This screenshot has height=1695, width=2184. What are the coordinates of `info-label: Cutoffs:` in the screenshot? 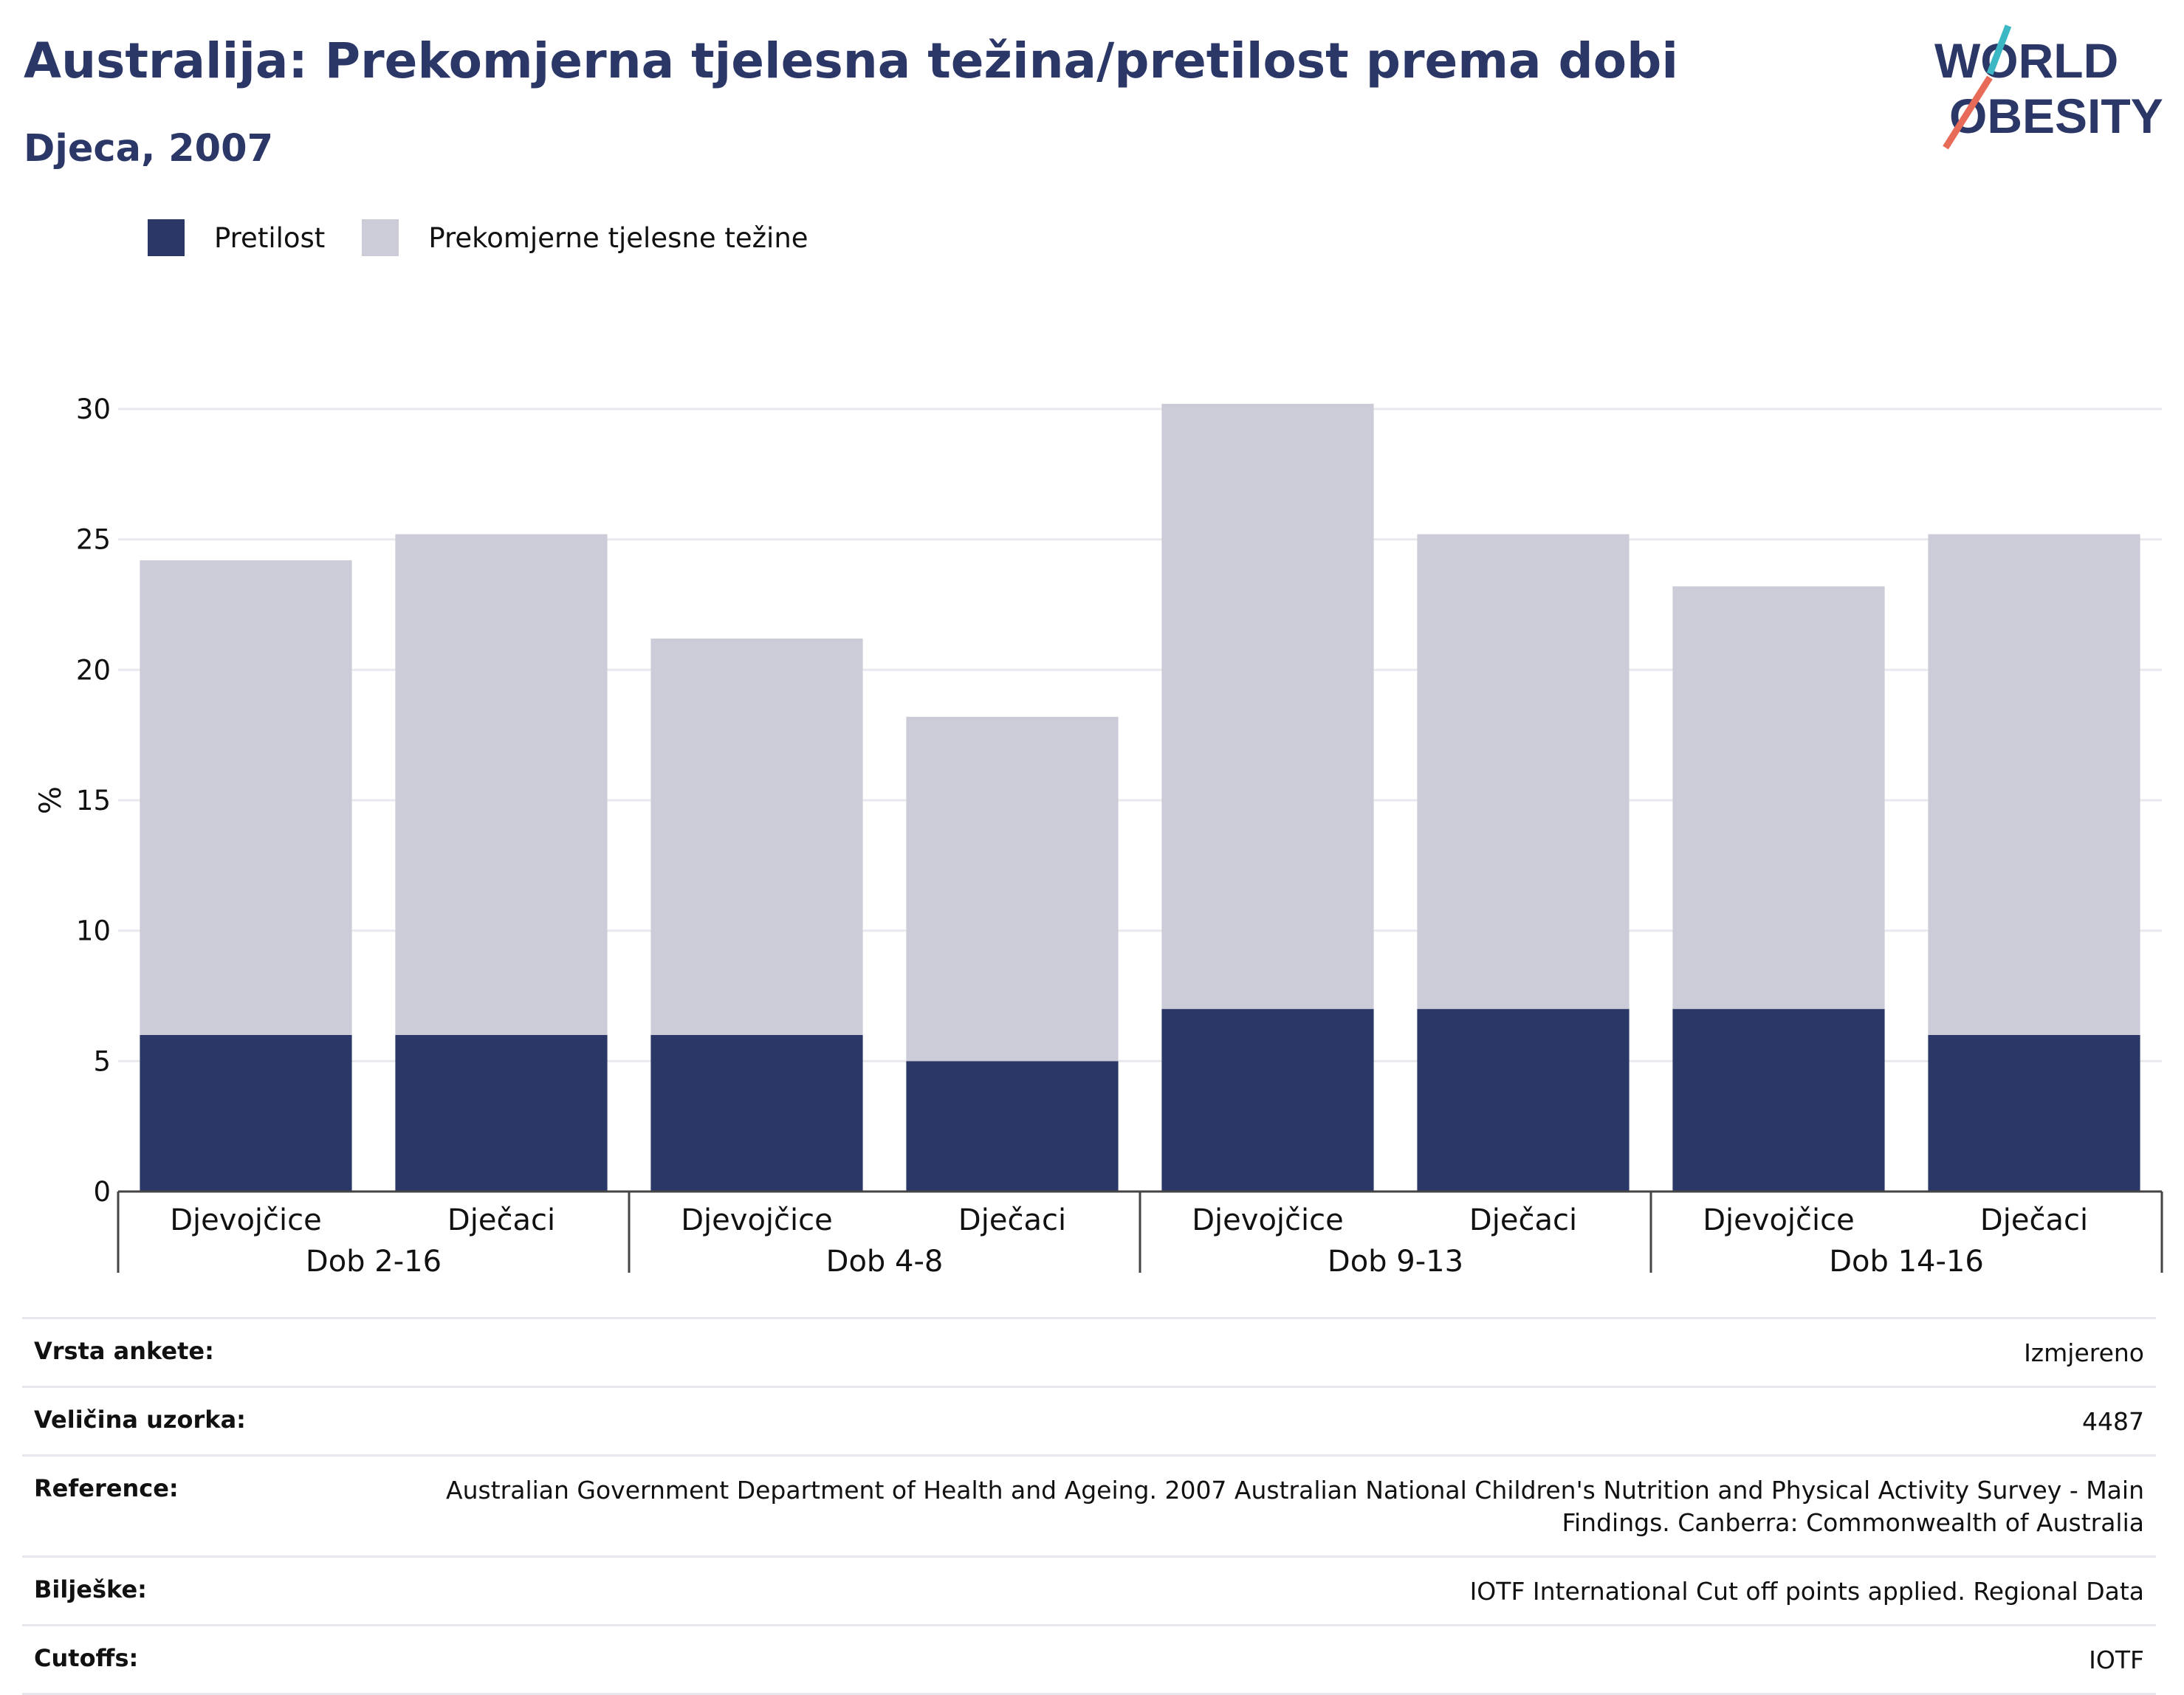 It's located at (86, 1658).